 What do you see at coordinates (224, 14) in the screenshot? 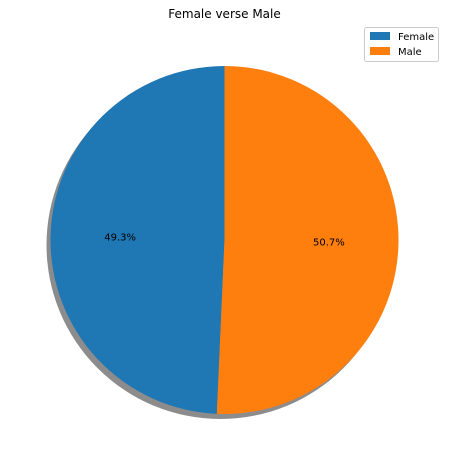
I see `chart-title: Female verse Male` at bounding box center [224, 14].